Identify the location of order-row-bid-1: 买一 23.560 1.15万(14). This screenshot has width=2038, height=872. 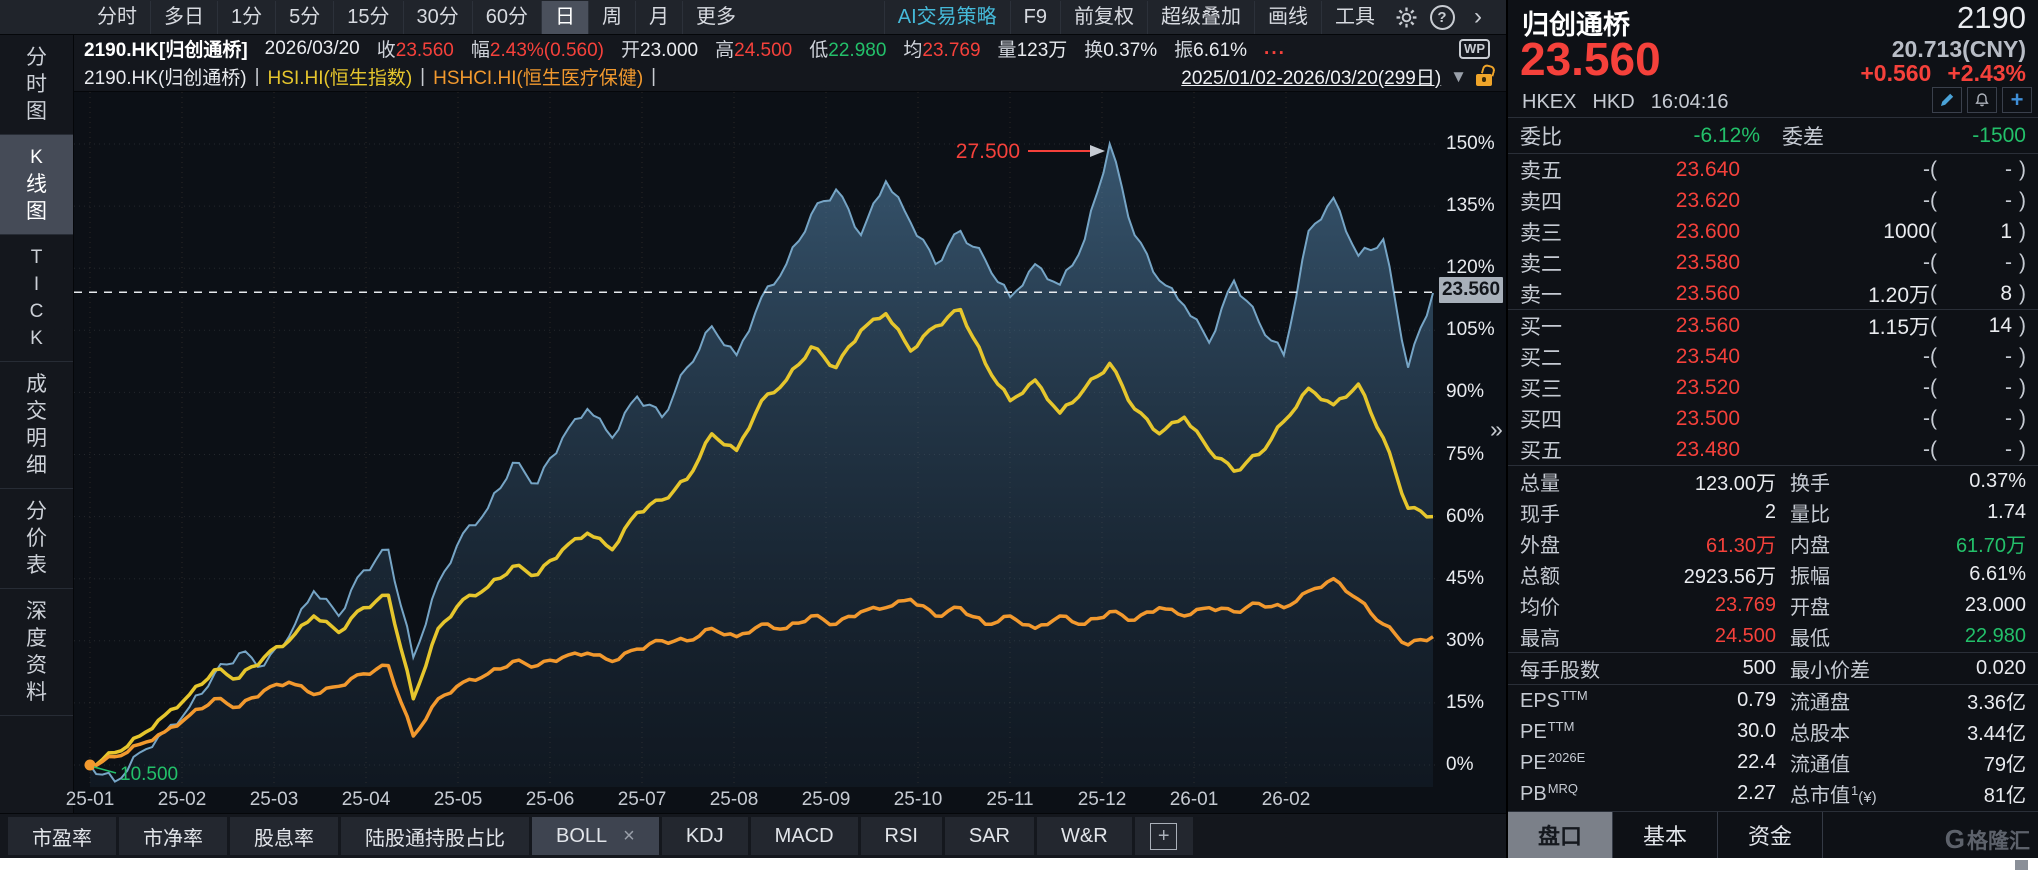
(1773, 325).